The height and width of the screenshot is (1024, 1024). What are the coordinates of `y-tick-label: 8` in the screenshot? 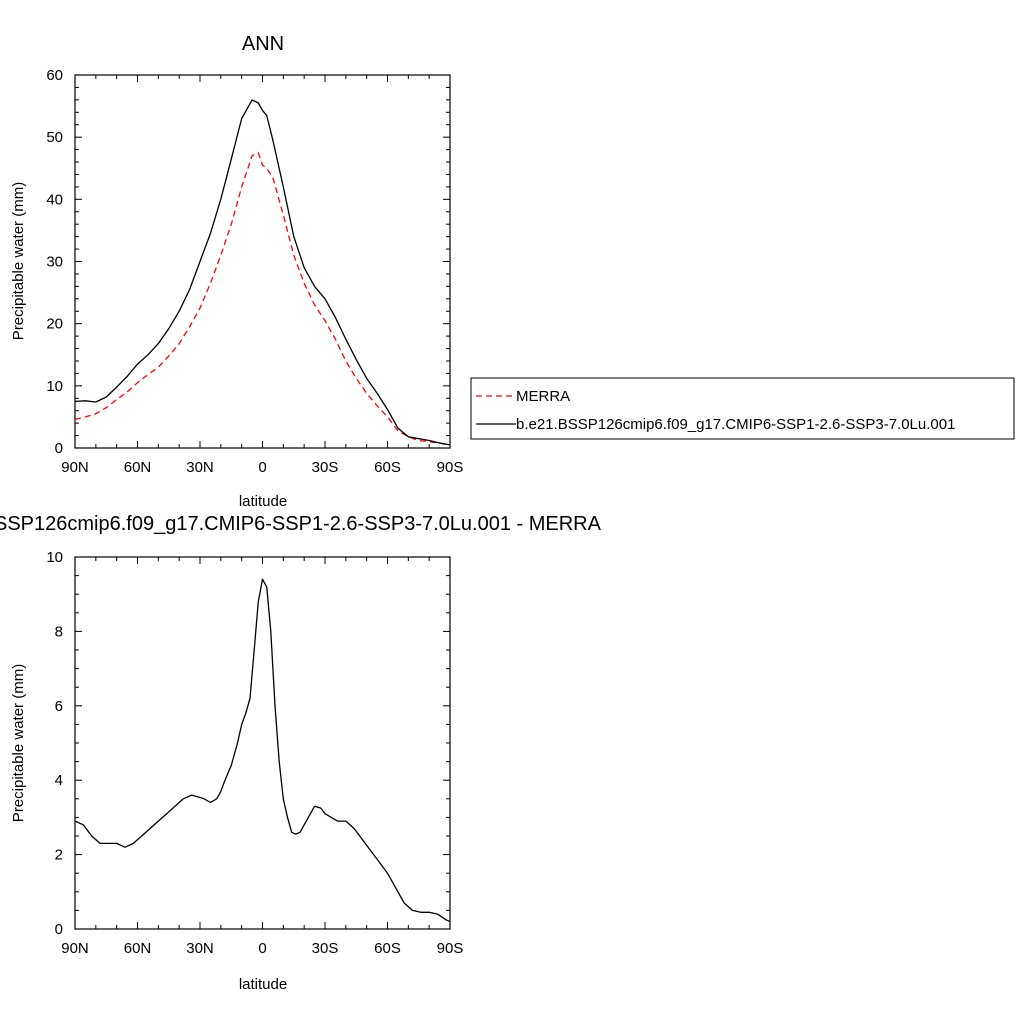 It's located at (59, 631).